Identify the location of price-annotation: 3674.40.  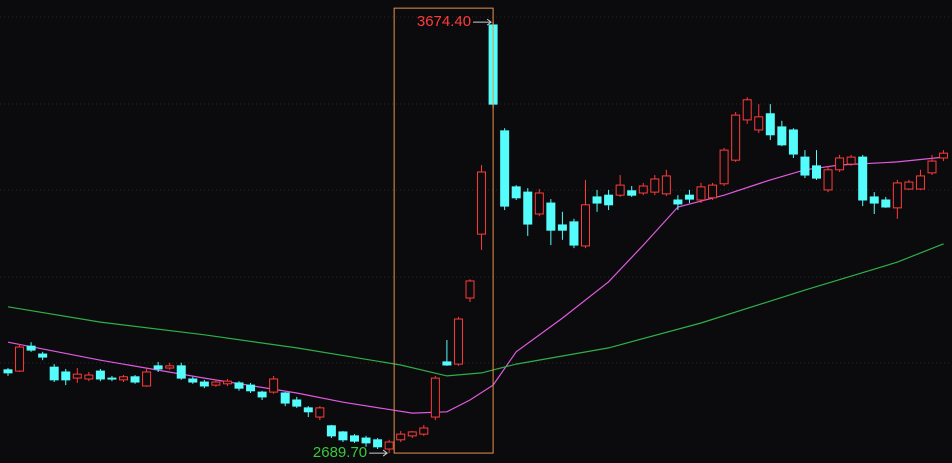
(444, 21).